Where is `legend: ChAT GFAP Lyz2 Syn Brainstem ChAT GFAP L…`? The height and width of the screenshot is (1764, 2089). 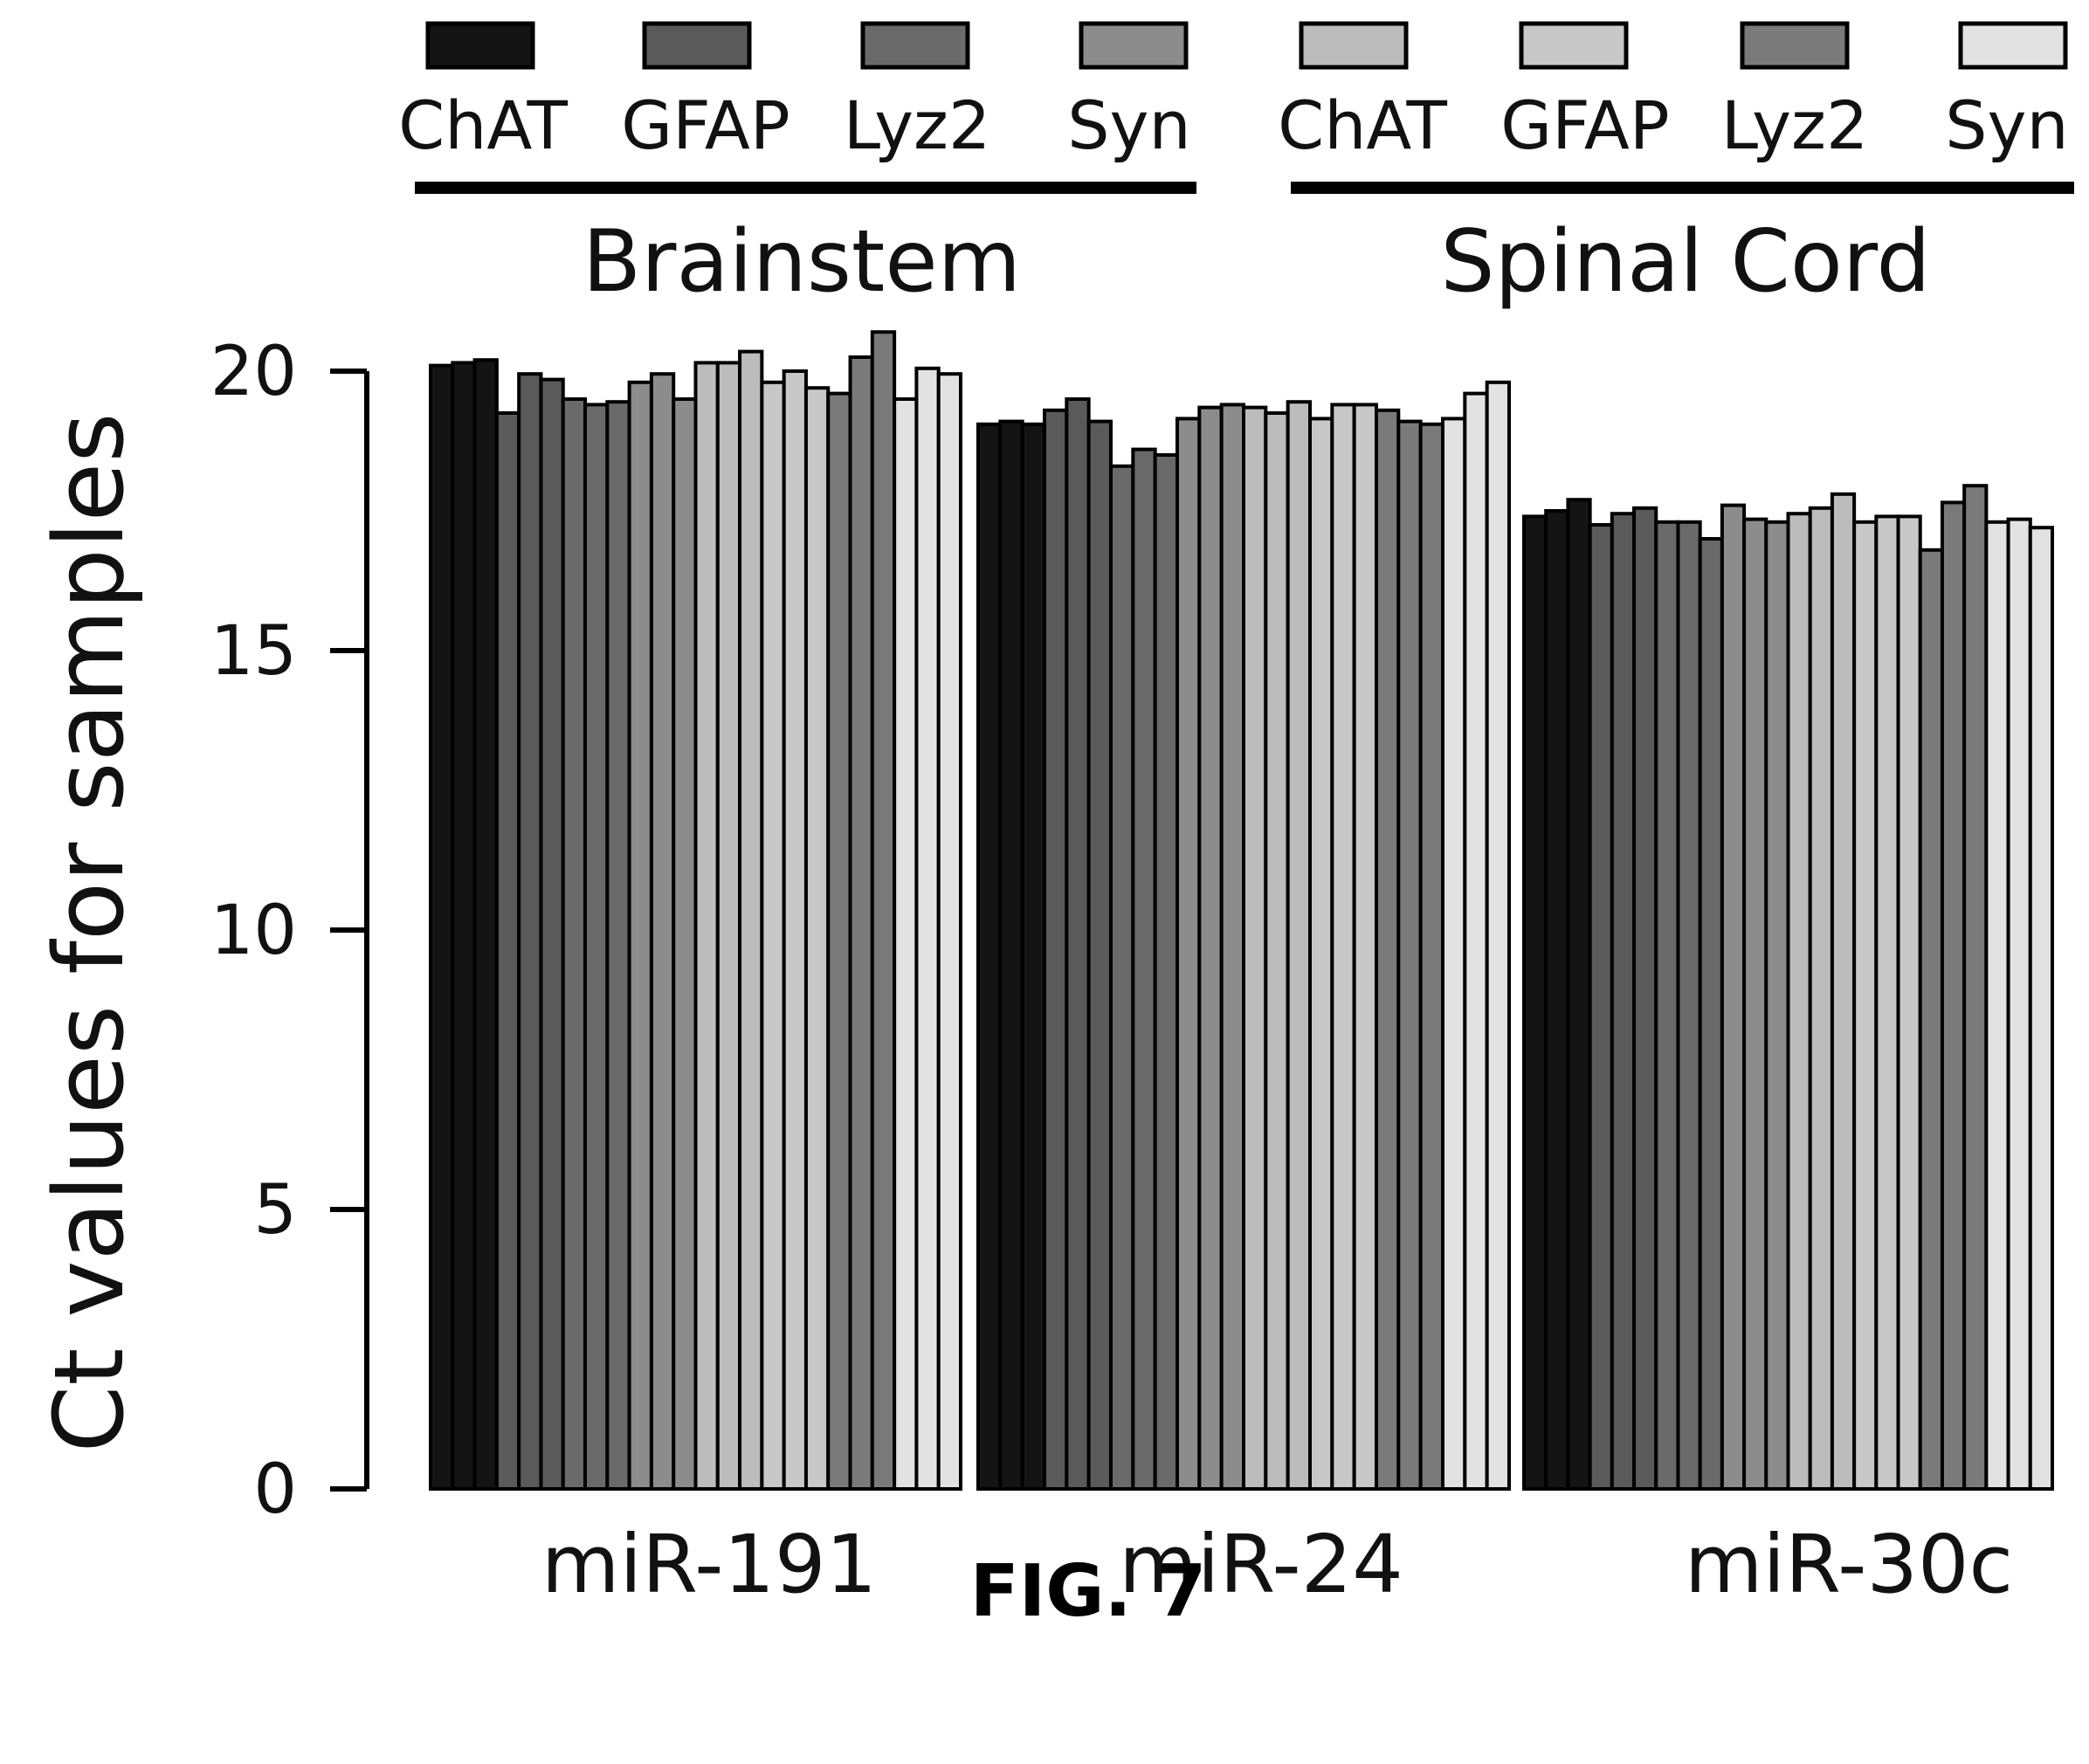
legend: ChAT GFAP Lyz2 Syn Brainstem ChAT GFAP L… is located at coordinates (1236, 167).